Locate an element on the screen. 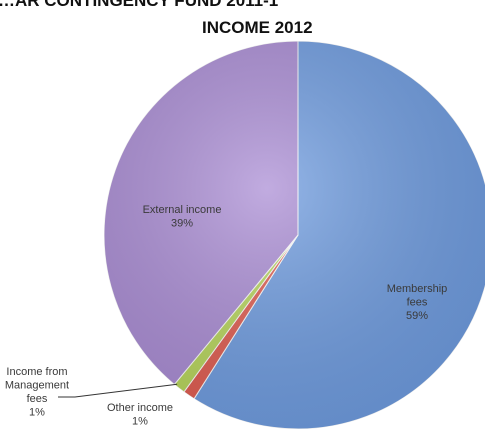 The image size is (485, 441). slice-label-income-from-management-fees: Income from Management fees 1% is located at coordinates (37, 392).